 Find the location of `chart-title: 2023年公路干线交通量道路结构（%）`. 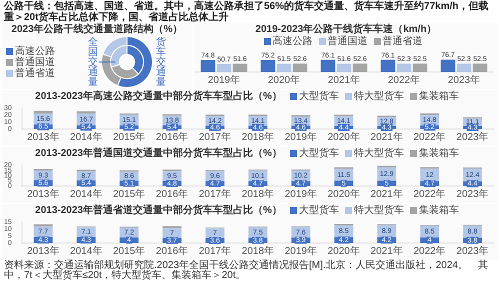

chart-title: 2023年公路干线交通量道路结构（%） is located at coordinates (97, 29).